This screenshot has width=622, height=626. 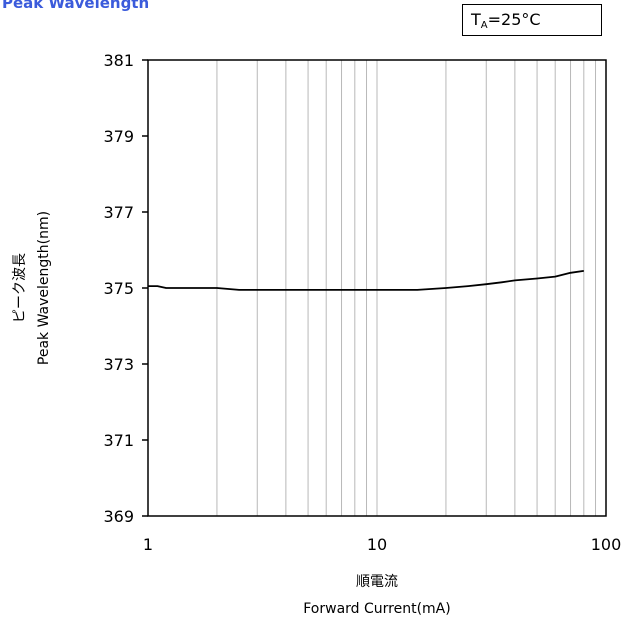 What do you see at coordinates (118, 440) in the screenshot?
I see `y-tick-label: 371` at bounding box center [118, 440].